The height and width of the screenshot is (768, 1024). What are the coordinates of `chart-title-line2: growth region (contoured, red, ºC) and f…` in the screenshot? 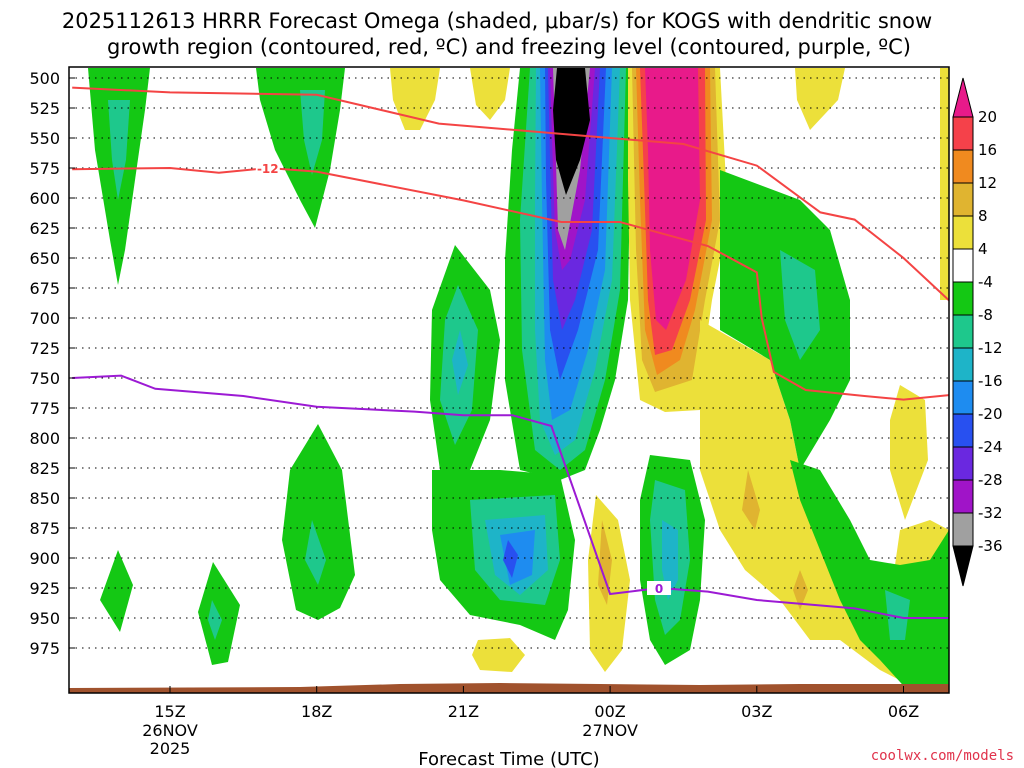 It's located at (509, 47).